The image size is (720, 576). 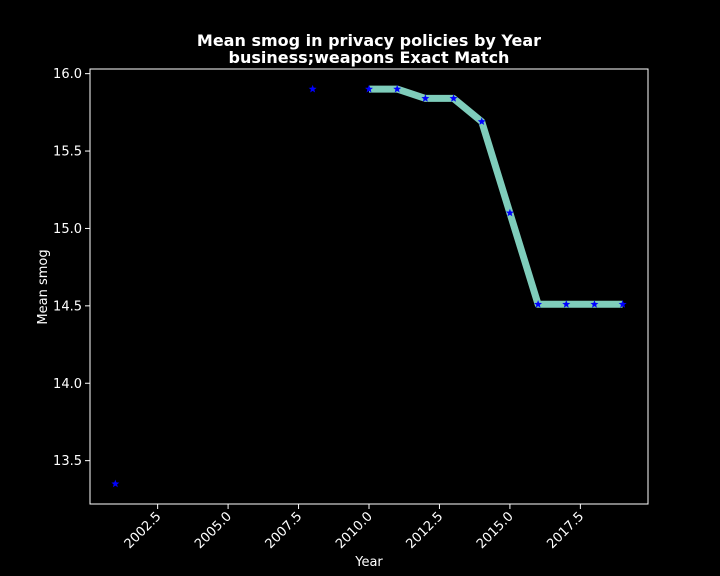 I want to click on chart-subtitle: business;weapons Exact Match, so click(x=369, y=57).